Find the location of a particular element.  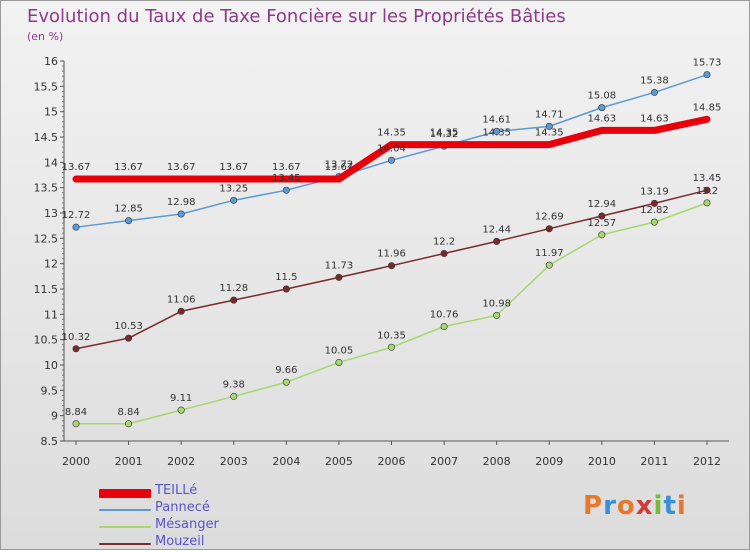

x-tick-label: 2008 is located at coordinates (497, 461).